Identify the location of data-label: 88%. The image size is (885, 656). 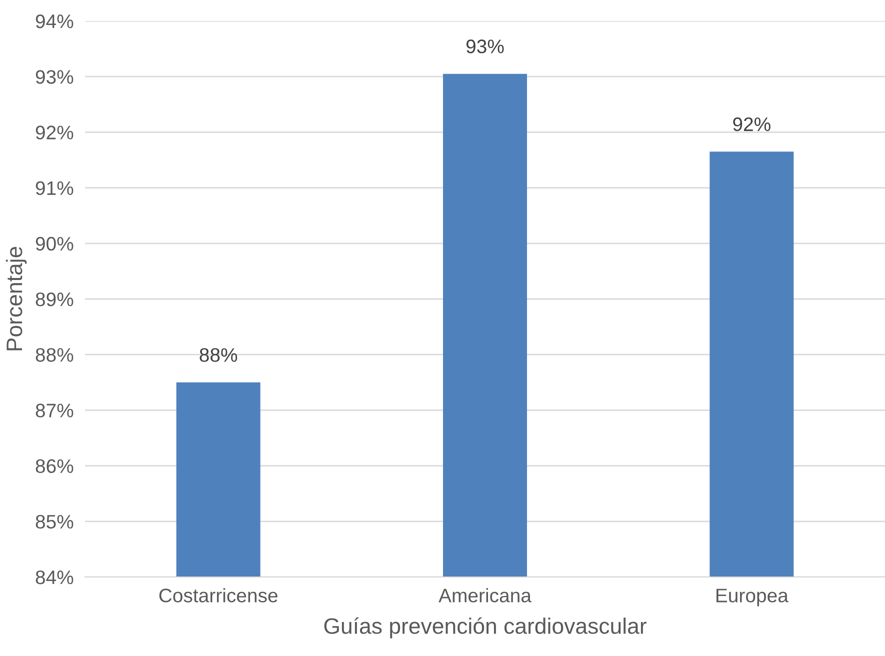
(219, 355).